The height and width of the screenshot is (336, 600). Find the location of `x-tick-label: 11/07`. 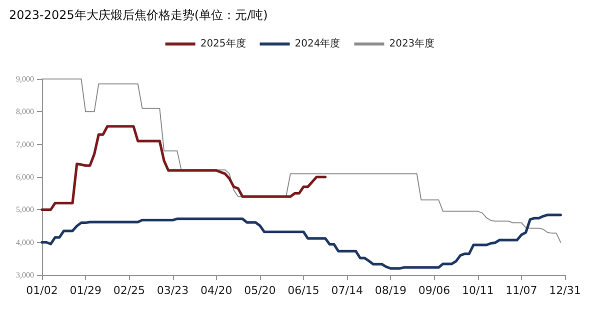

x-tick-label: 11/07 is located at coordinates (522, 290).